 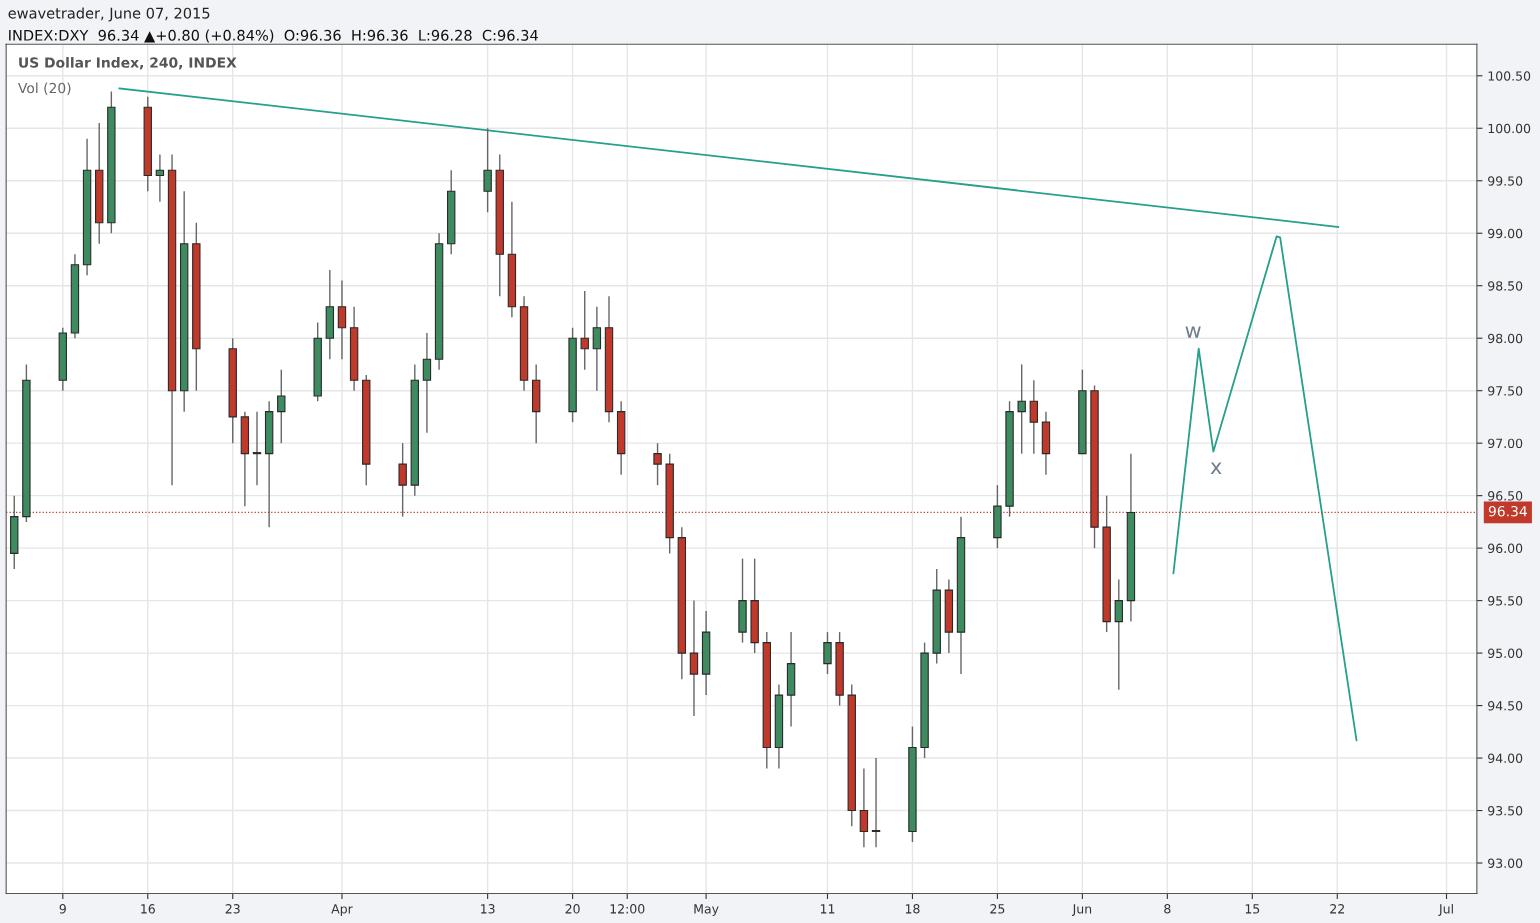 I want to click on y-tick-label: 97.00, so click(x=1505, y=443).